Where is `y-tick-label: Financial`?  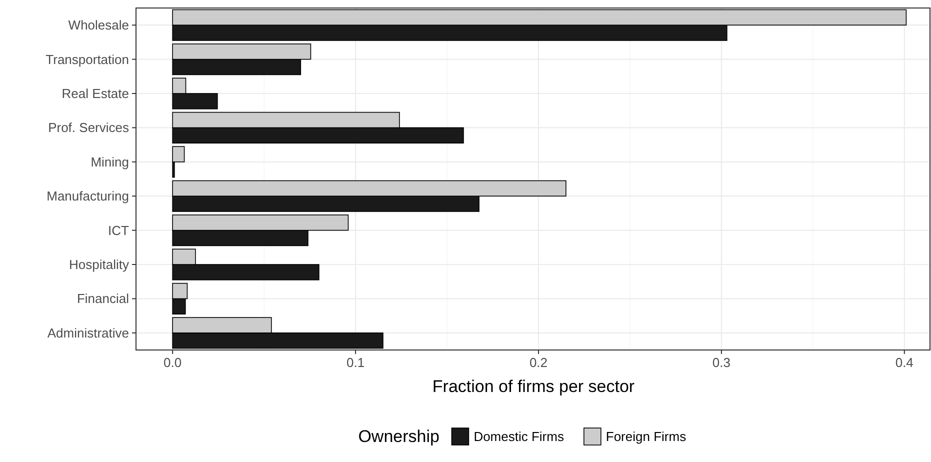
y-tick-label: Financial is located at coordinates (103, 298).